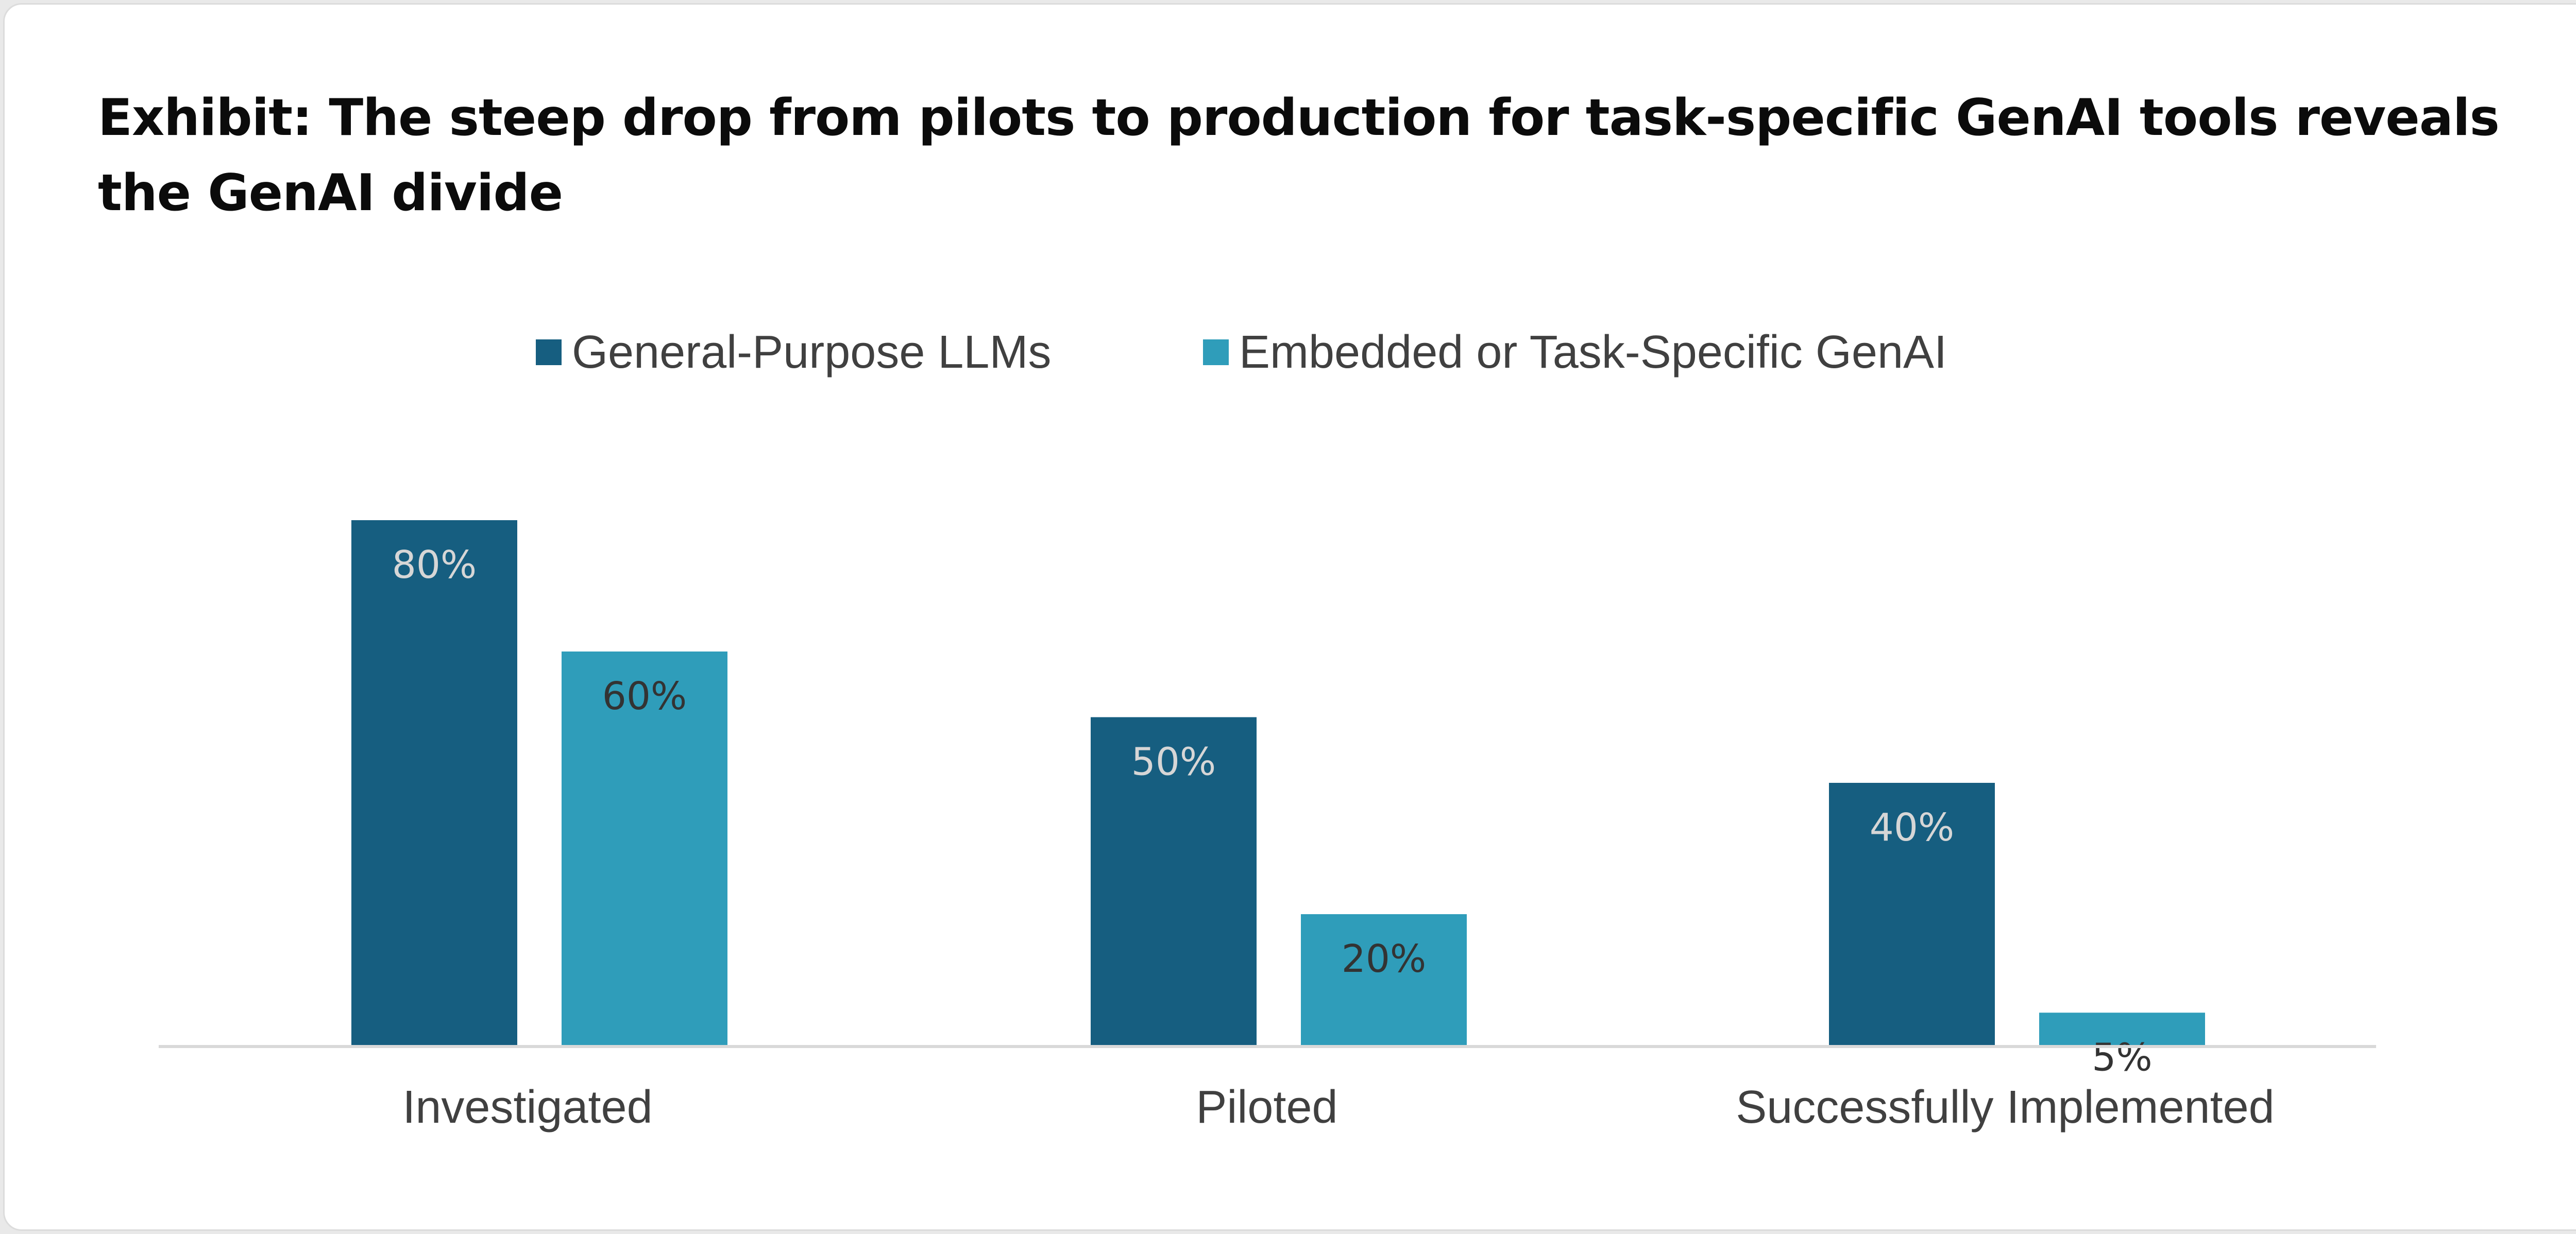 Image resolution: width=2576 pixels, height=1234 pixels. I want to click on data-label-embedded-or-task-specific-genai-piloted: 20%, so click(1384, 959).